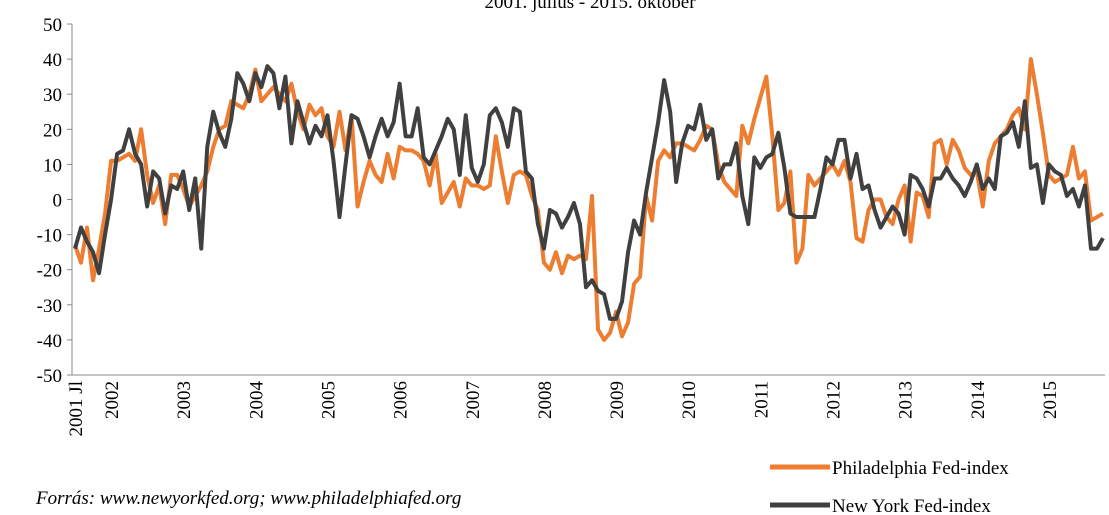  I want to click on x-tick-label: 2009, so click(617, 400).